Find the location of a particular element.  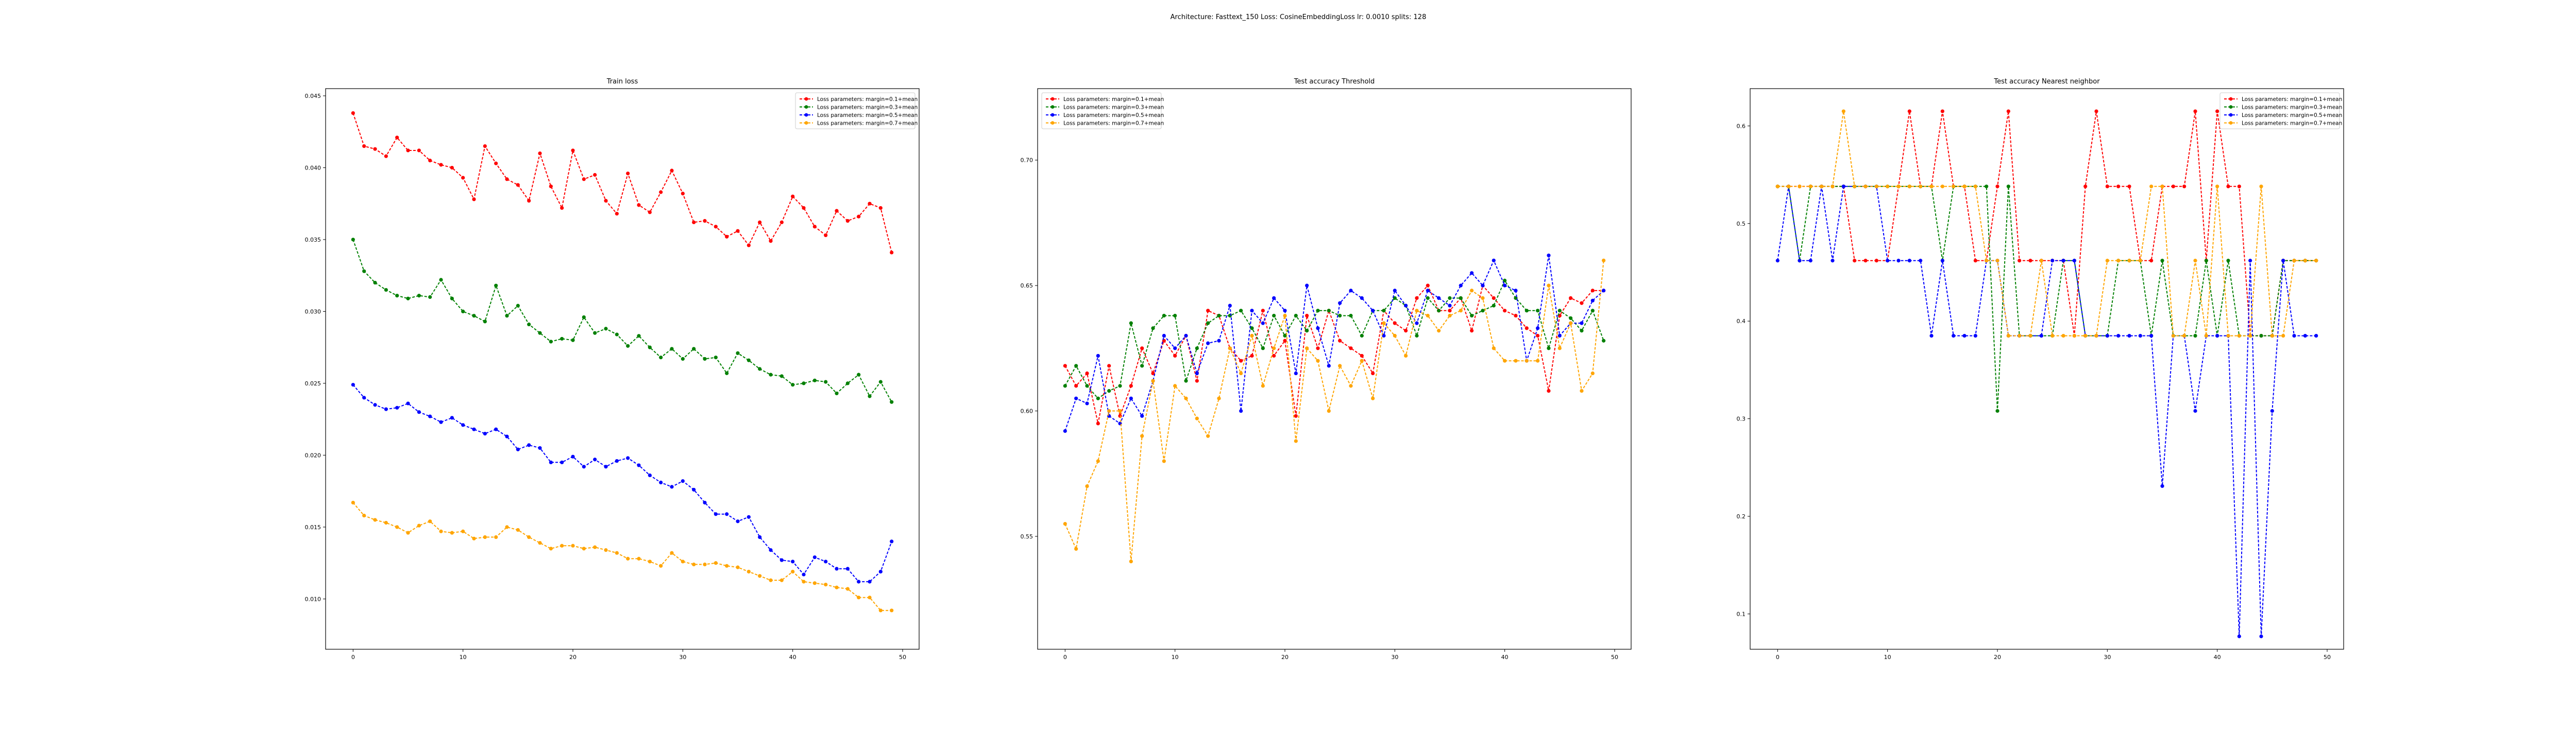

chart-title: Test accuracy Nearest neighbor is located at coordinates (2046, 82).